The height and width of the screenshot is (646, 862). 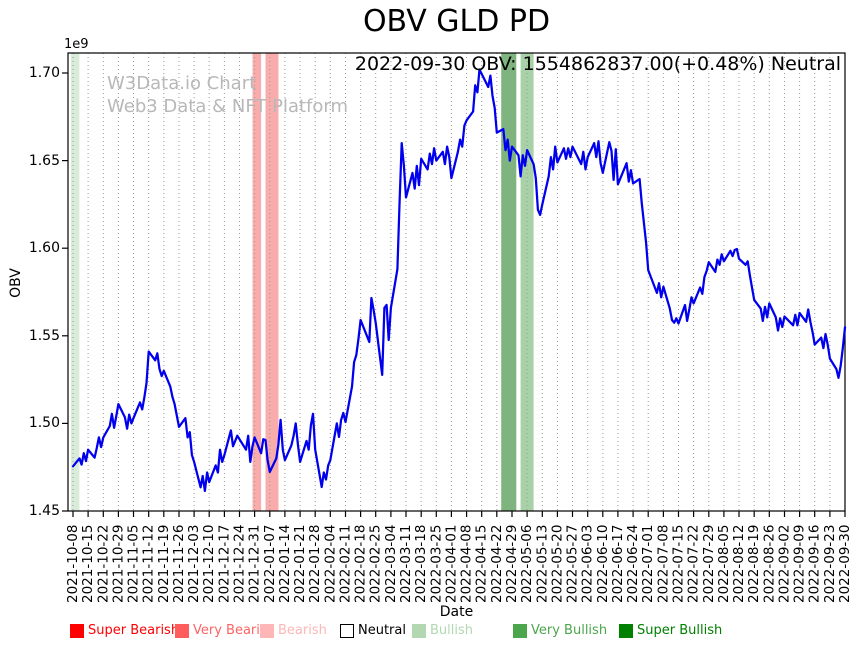 What do you see at coordinates (44, 248) in the screenshot?
I see `y-tick-label: 1.60` at bounding box center [44, 248].